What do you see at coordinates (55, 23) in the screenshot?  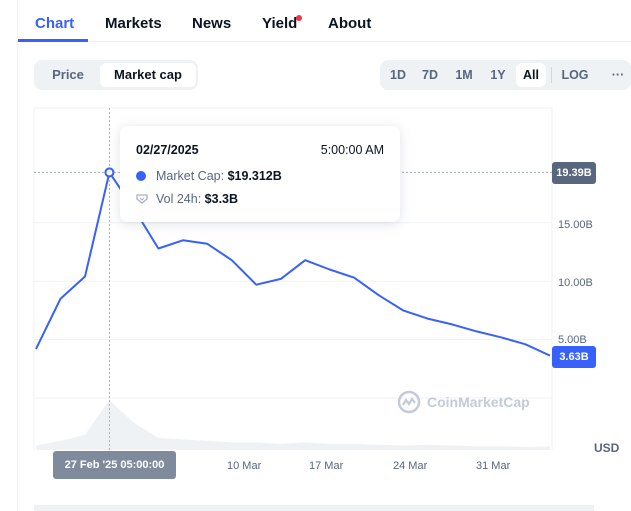 I see `tab-chart: Chart` at bounding box center [55, 23].